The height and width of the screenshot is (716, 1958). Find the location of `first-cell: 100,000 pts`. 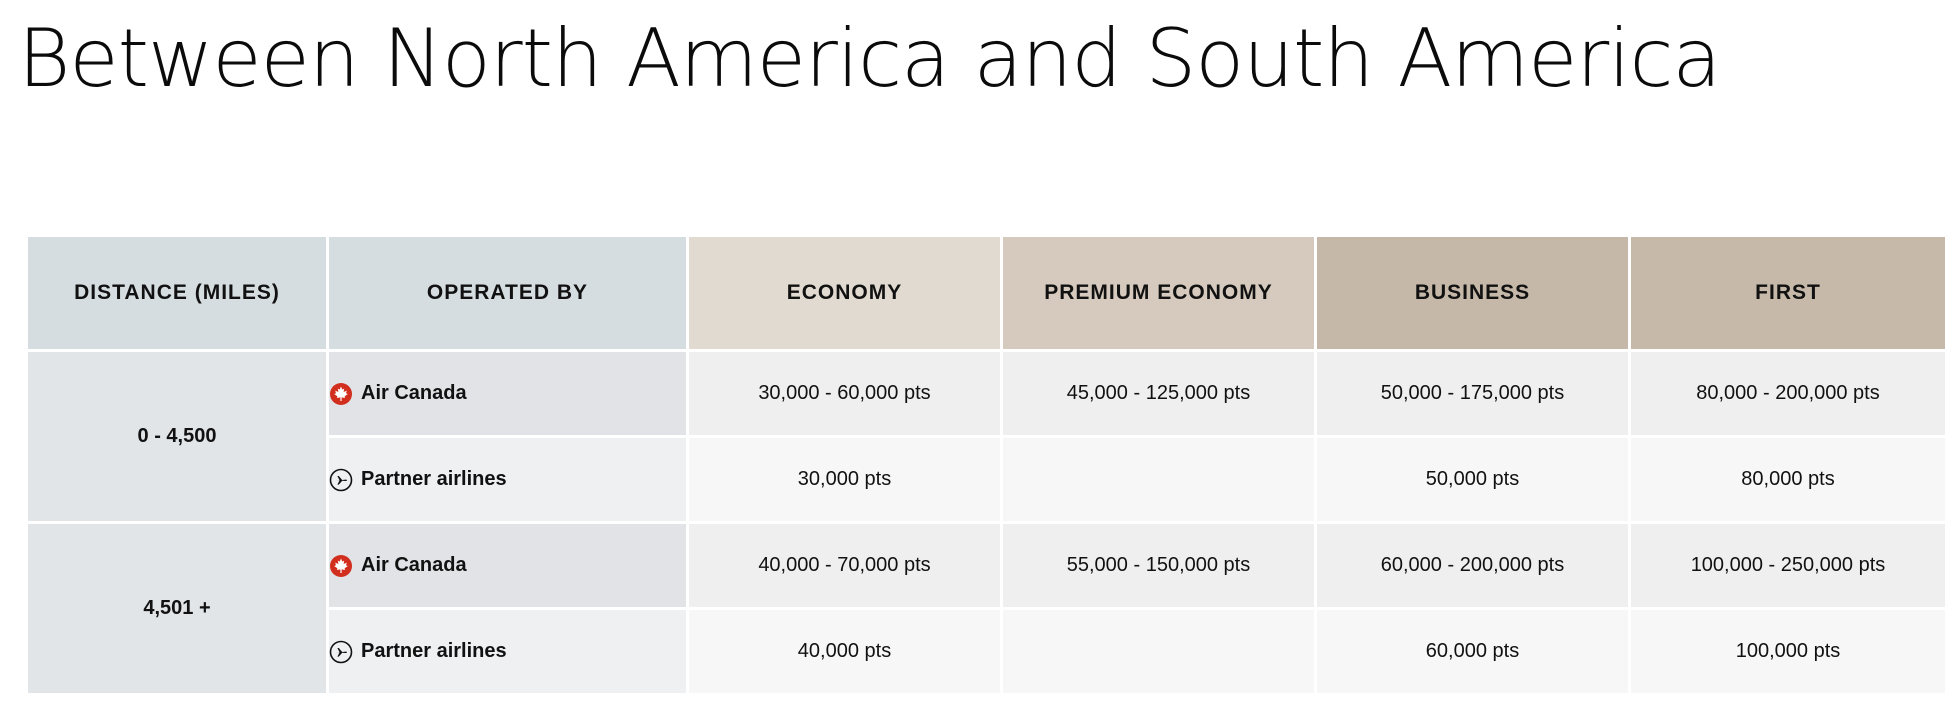

first-cell: 100,000 pts is located at coordinates (1788, 651).